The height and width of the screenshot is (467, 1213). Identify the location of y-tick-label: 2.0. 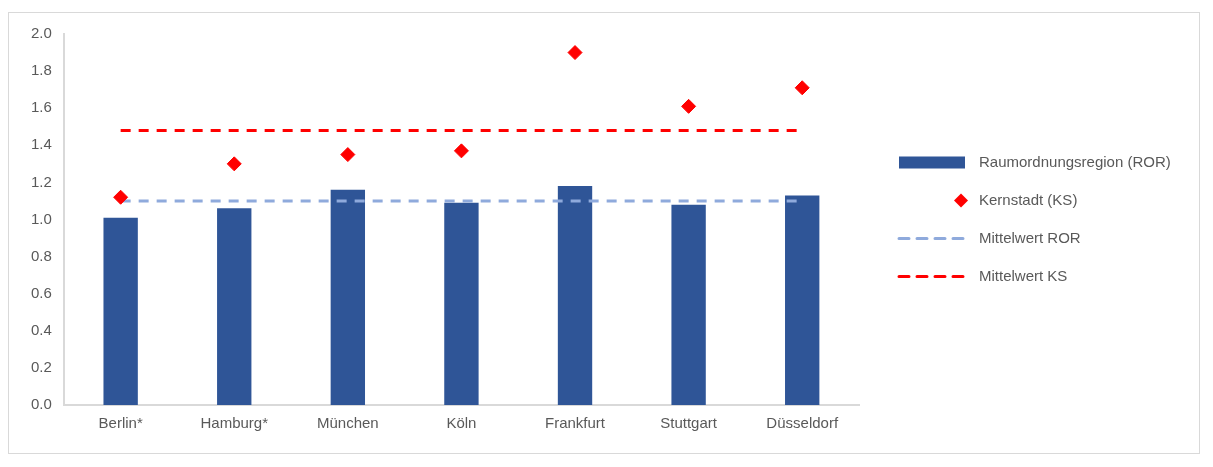
(41, 33).